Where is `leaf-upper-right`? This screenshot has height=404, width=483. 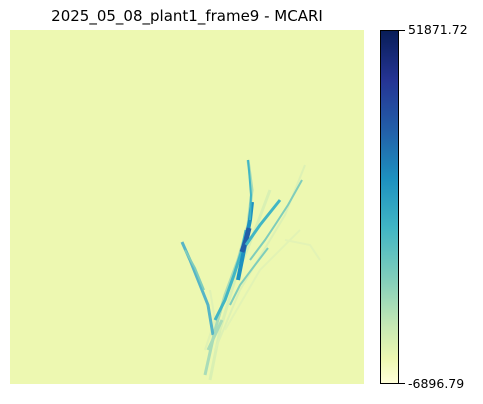
leaf-upper-right is located at coordinates (263, 222).